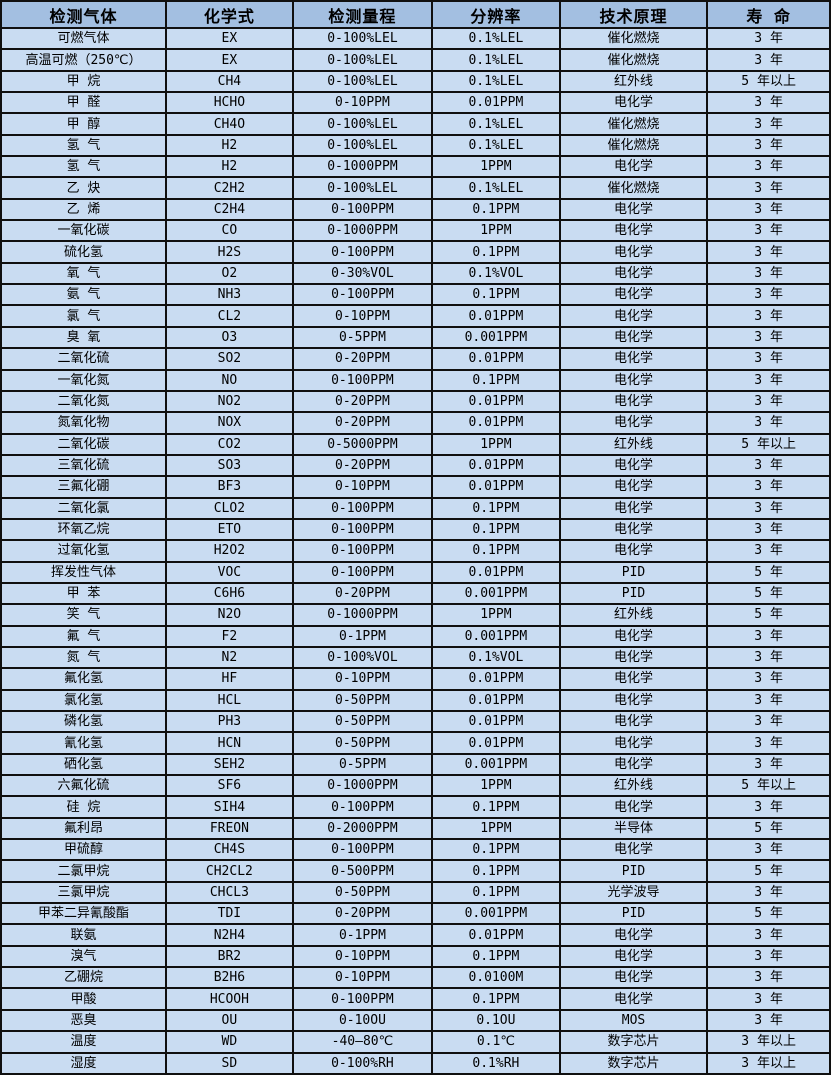  Describe the element at coordinates (83, 81) in the screenshot. I see `cell-gas-name: 甲 烷` at that location.